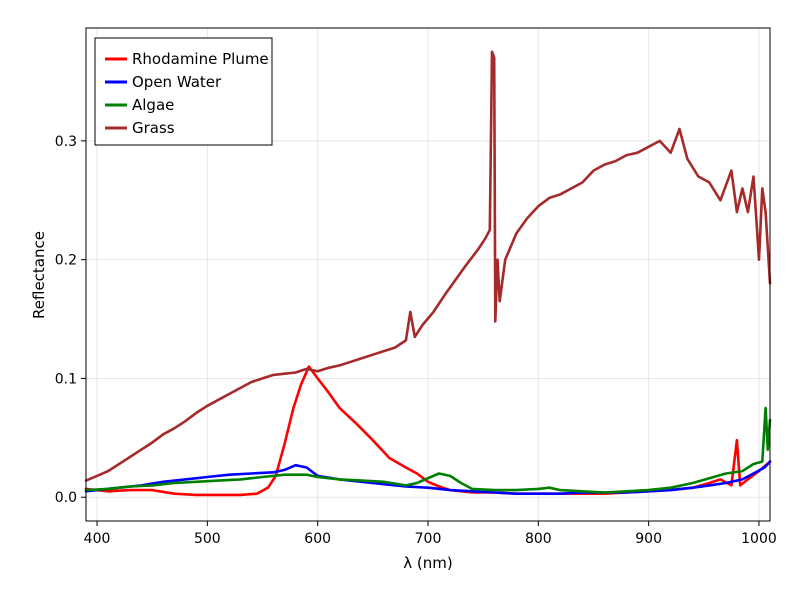 This screenshot has height=600, width=800. I want to click on y-tick-label: 0.1, so click(66, 379).